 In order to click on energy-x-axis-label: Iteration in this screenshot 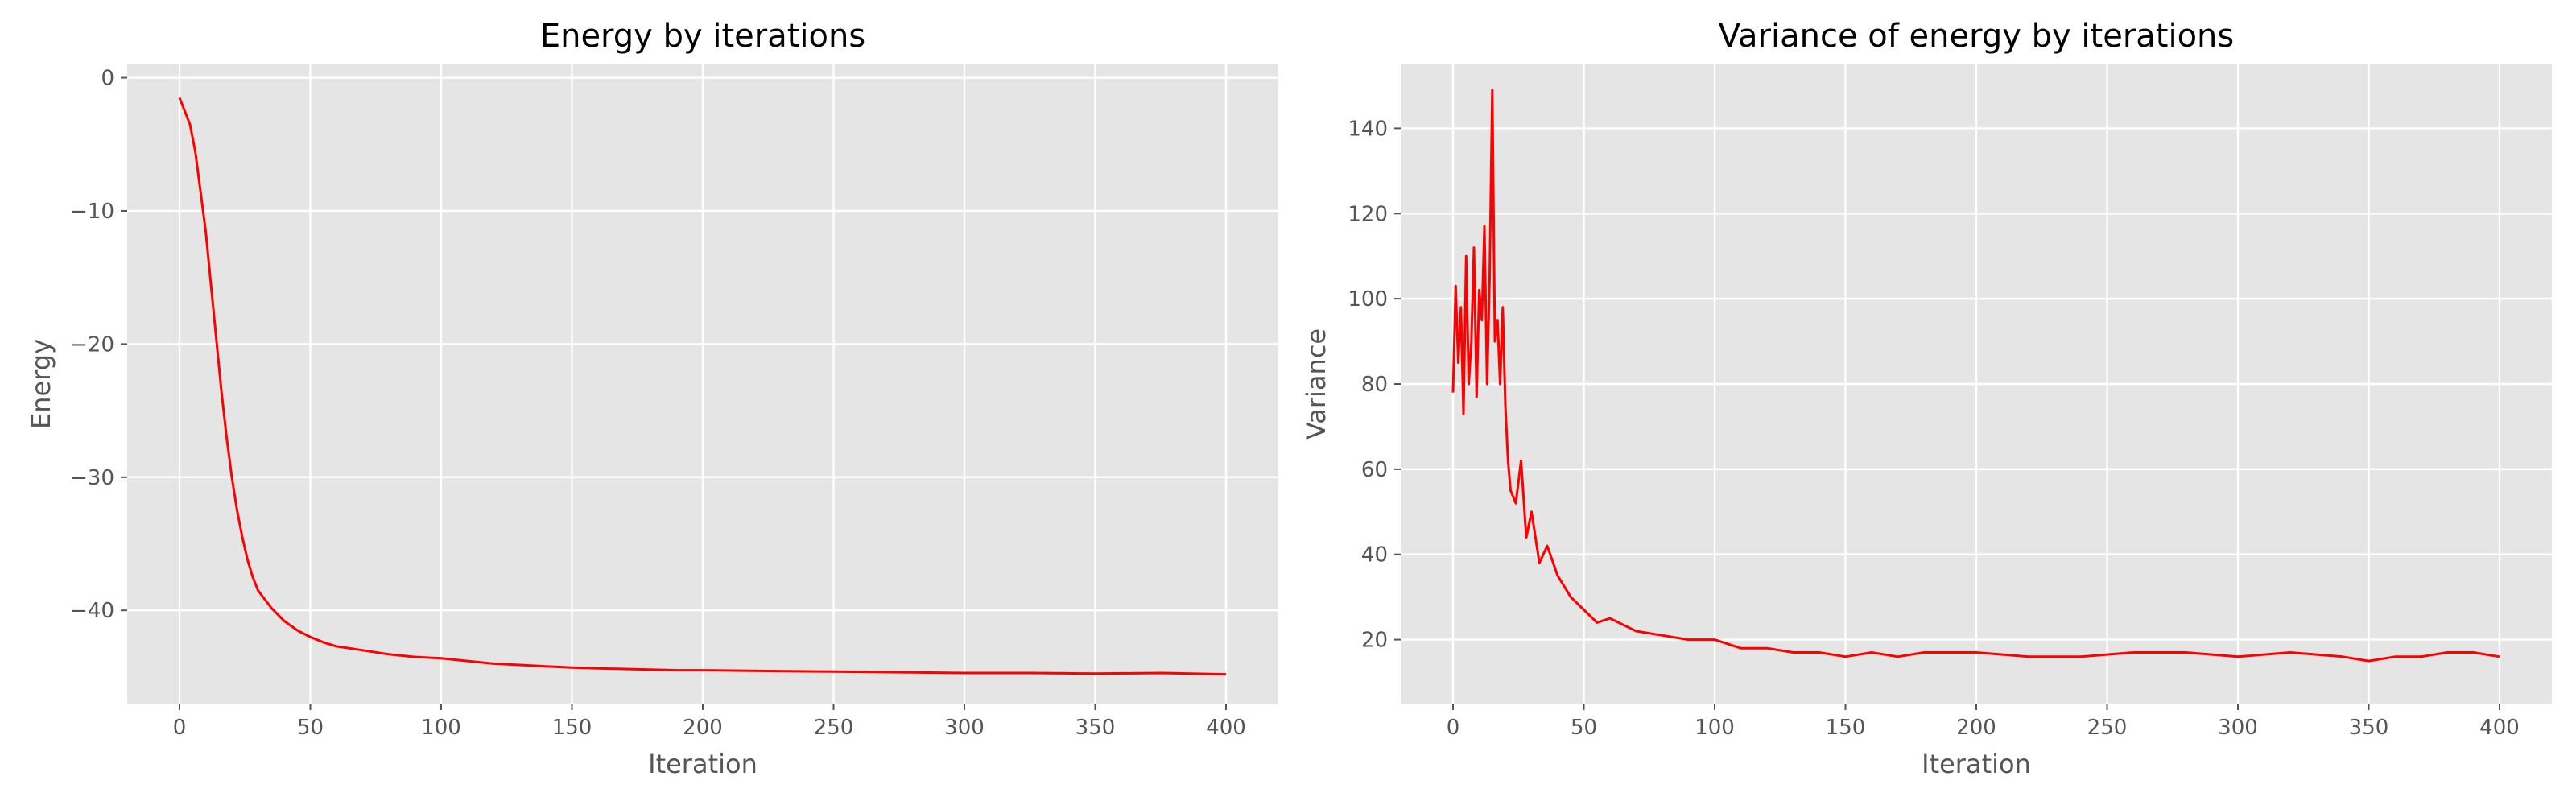, I will do `click(703, 764)`.